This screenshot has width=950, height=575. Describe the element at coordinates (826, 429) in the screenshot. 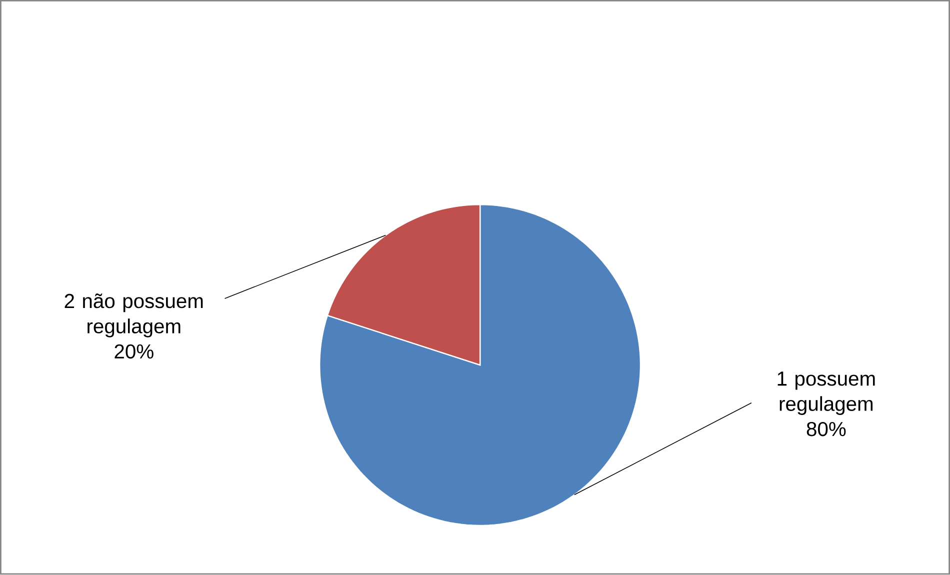

I see `data-label: 80%` at that location.